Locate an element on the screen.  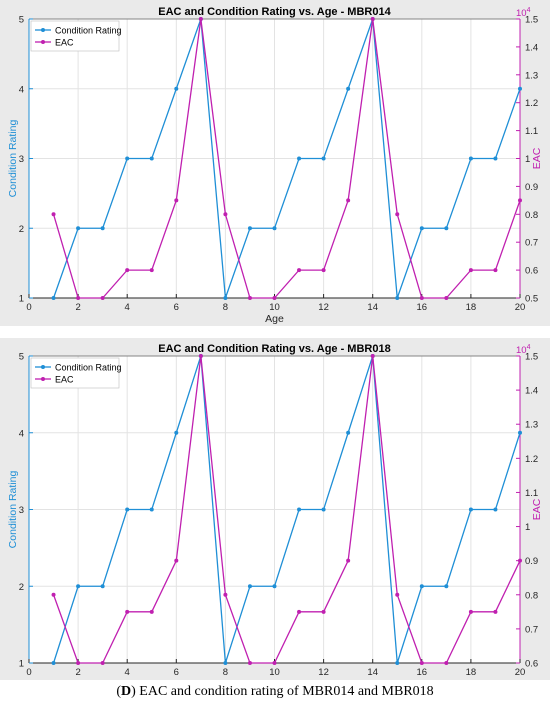
left-tick-label: 2 is located at coordinates (21, 587).